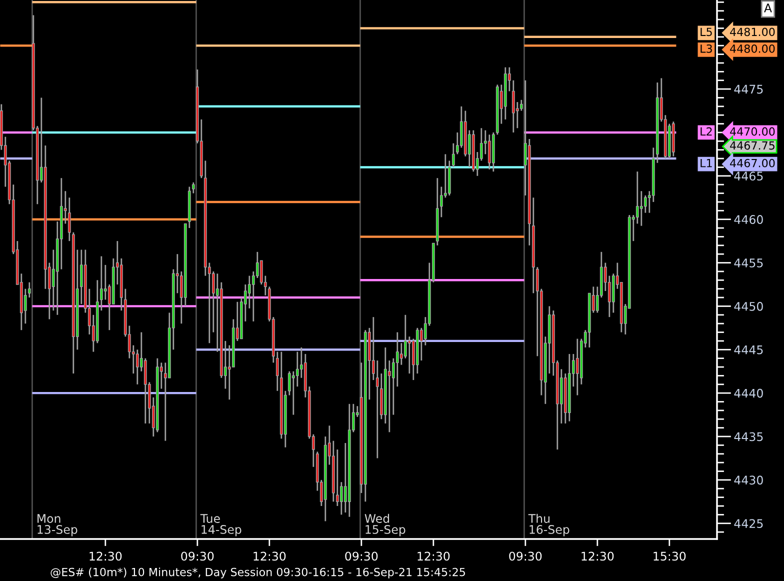 The width and height of the screenshot is (784, 581). What do you see at coordinates (752, 163) in the screenshot?
I see `text: 4467.00` at bounding box center [752, 163].